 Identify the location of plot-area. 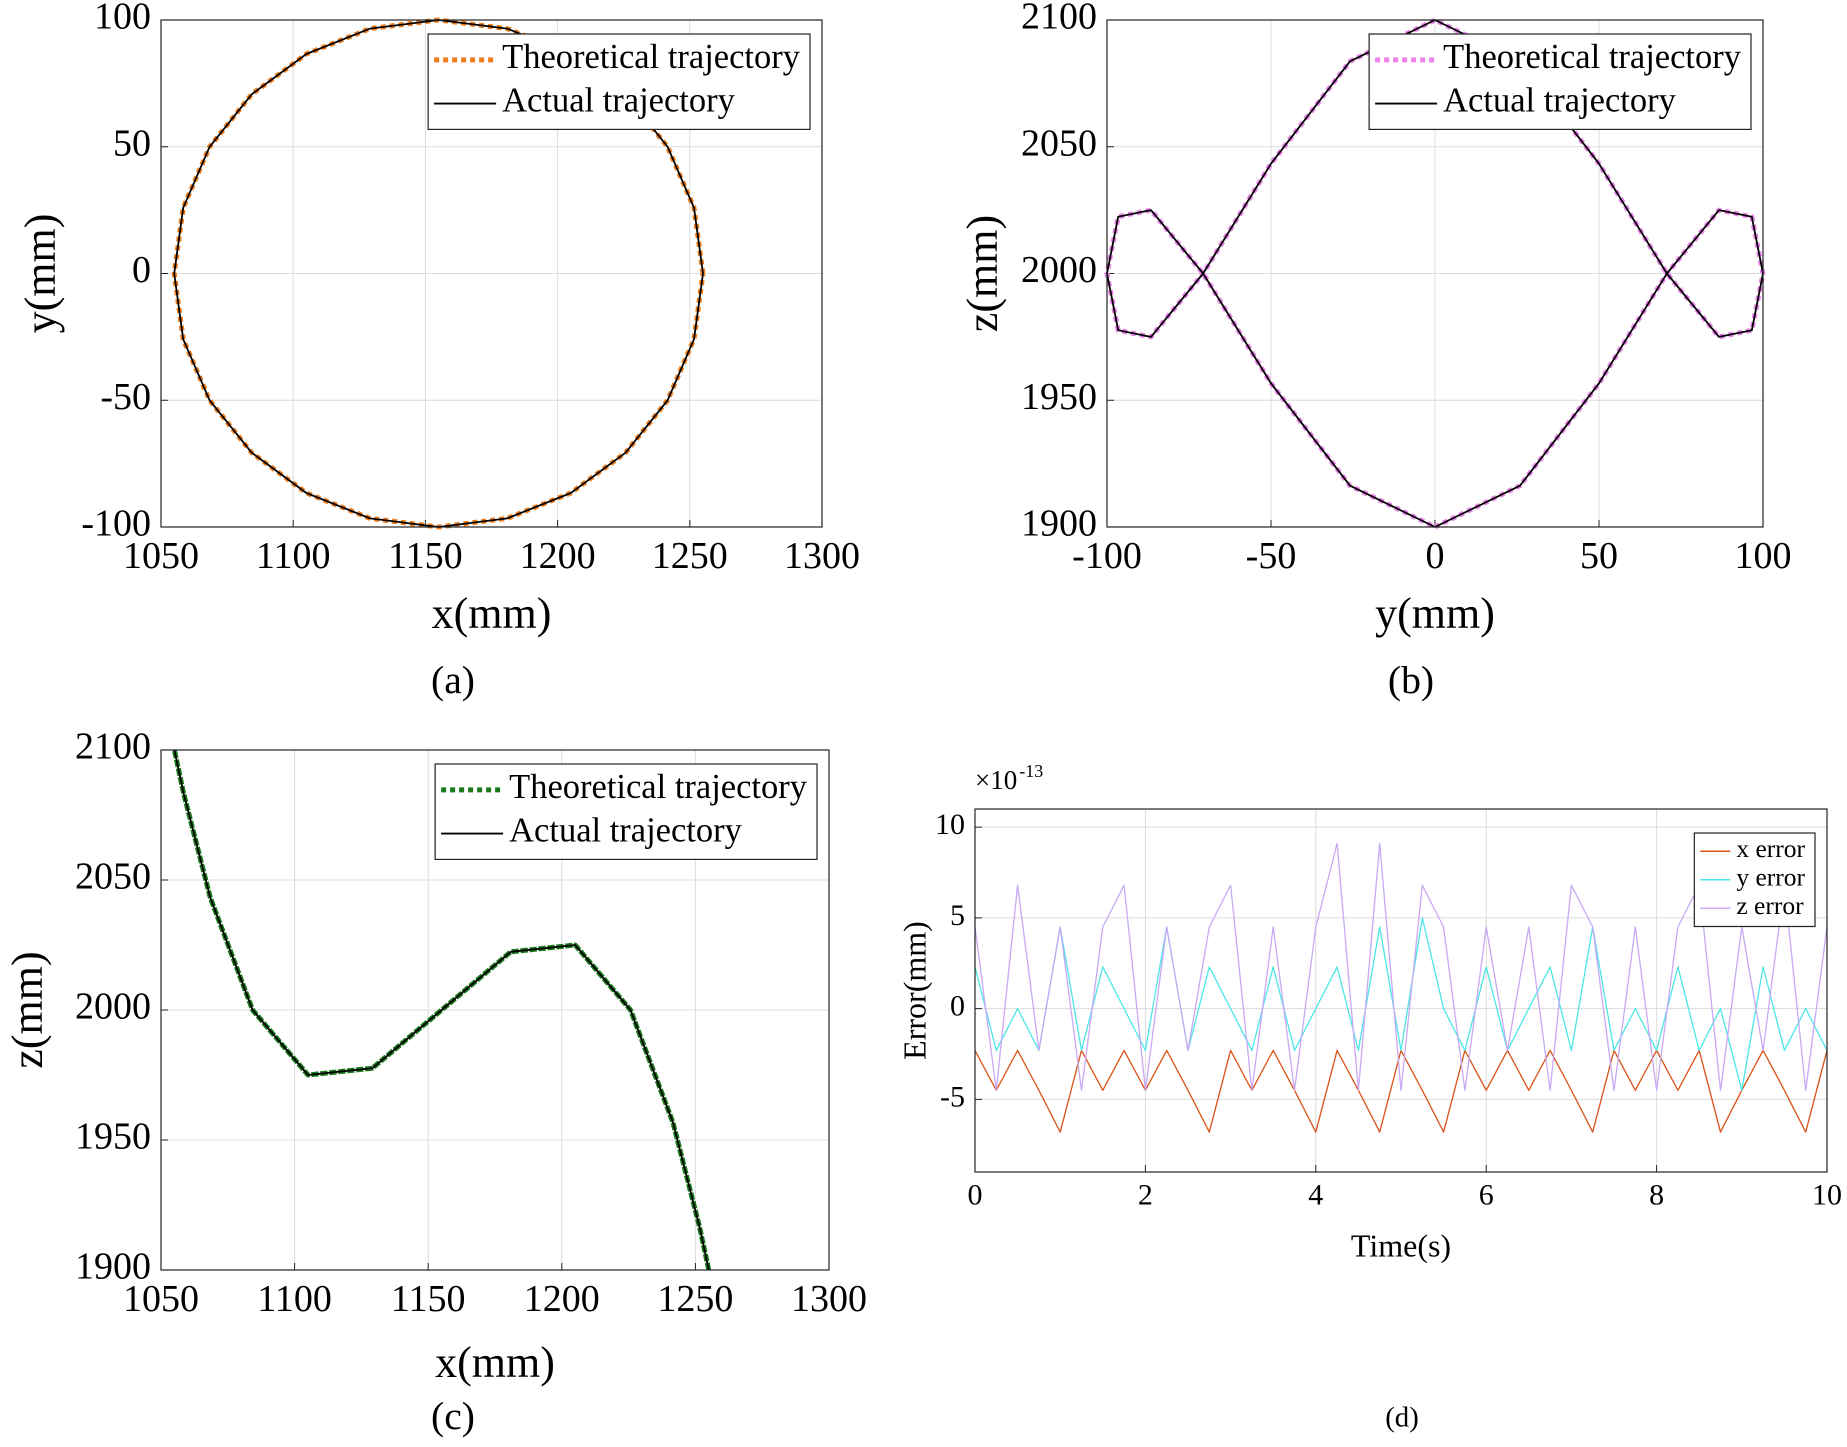
(1401, 990).